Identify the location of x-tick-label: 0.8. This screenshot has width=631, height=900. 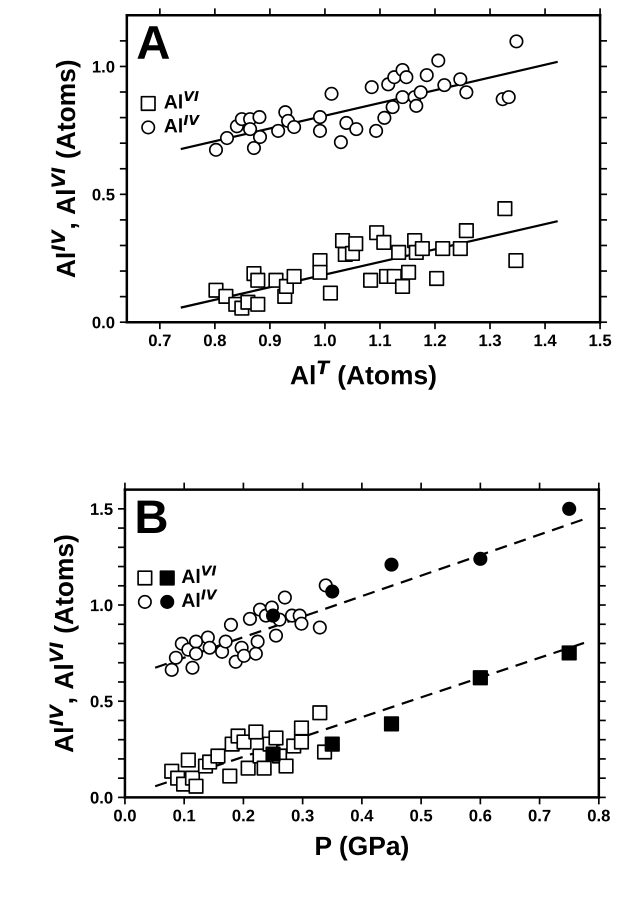
(215, 340).